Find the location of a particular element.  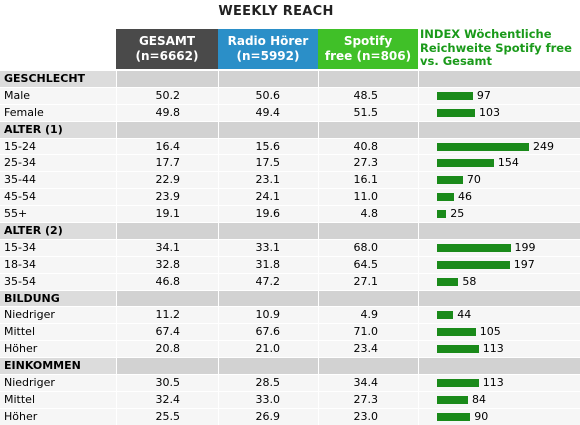

index-bar-label: 46 is located at coordinates (464, 197).